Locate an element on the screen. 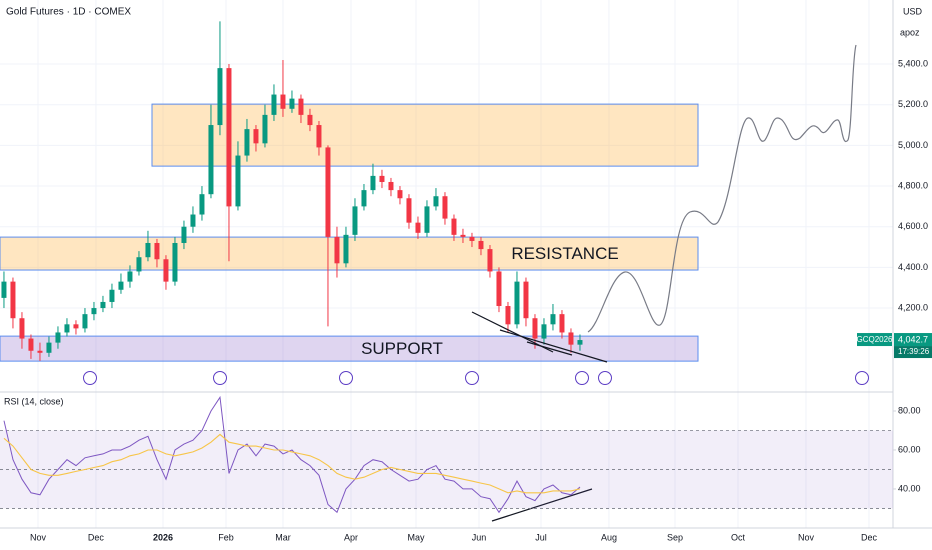 This screenshot has height=550, width=932. x-tick-label: Nov is located at coordinates (38, 537).